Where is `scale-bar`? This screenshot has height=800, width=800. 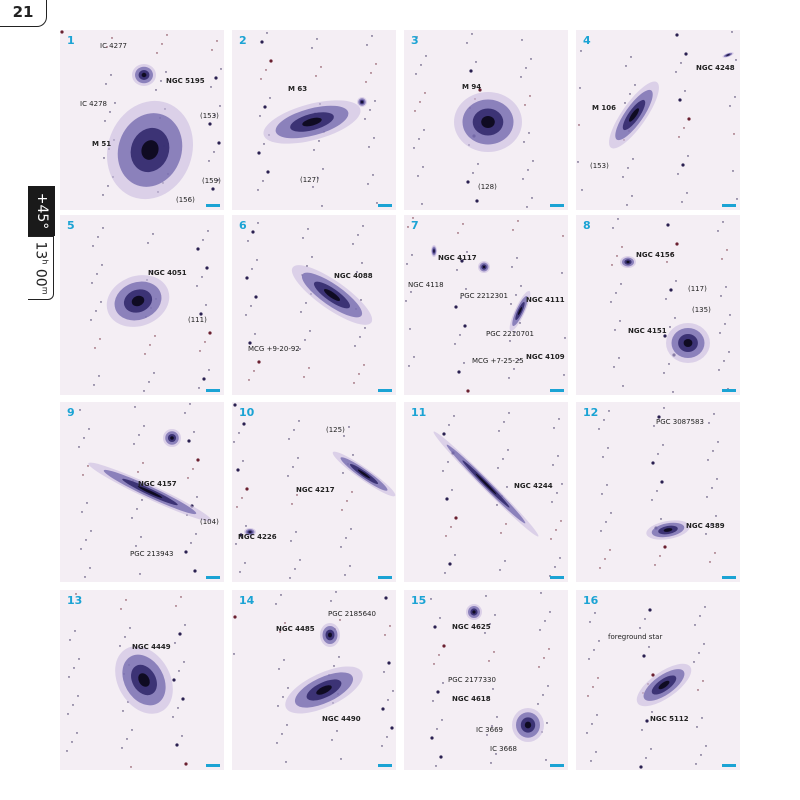
scale-bar is located at coordinates (213, 205).